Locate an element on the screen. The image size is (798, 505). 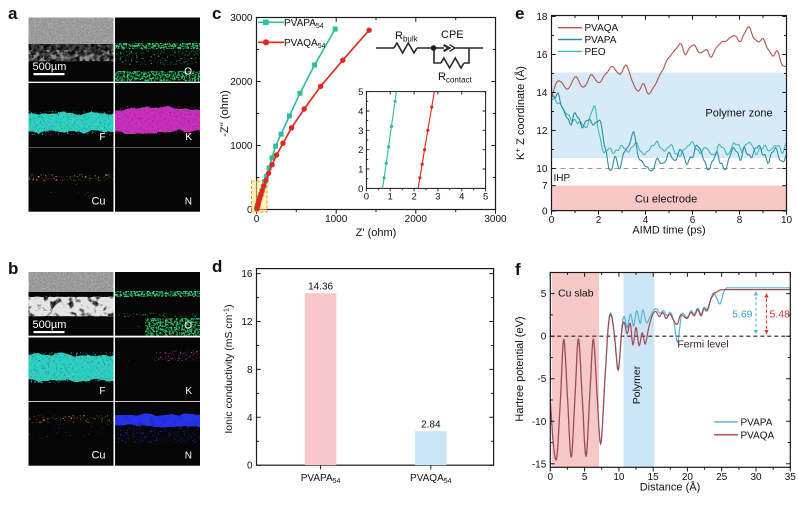
svg-text: PEO is located at coordinates (595, 52).